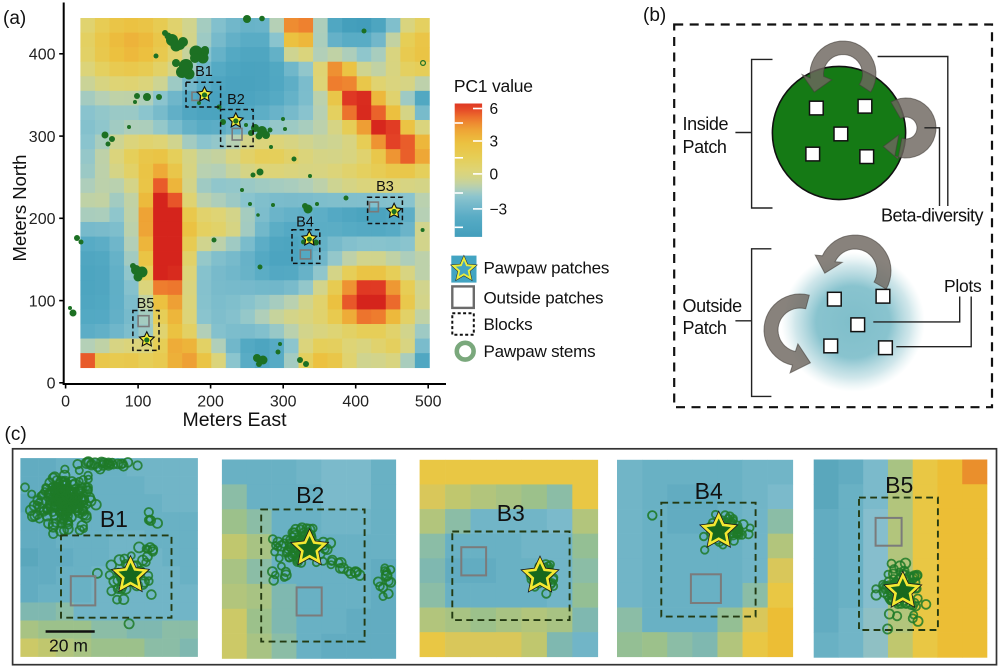 The image size is (1000, 668). Describe the element at coordinates (14, 18) in the screenshot. I see `svg-text: (a)` at that location.